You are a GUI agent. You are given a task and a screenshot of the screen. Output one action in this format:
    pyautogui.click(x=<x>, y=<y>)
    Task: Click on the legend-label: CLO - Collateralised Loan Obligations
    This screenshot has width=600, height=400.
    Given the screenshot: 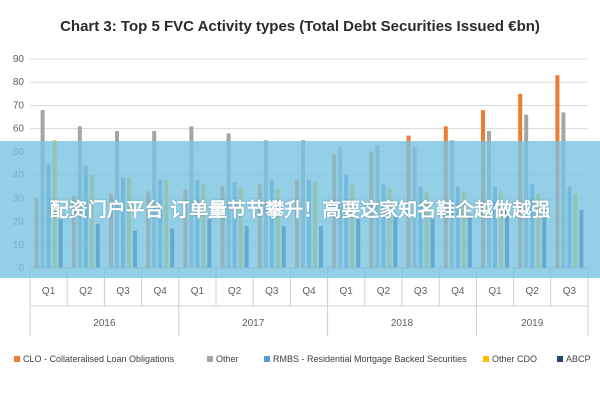 What is the action you would take?
    pyautogui.click(x=99, y=359)
    